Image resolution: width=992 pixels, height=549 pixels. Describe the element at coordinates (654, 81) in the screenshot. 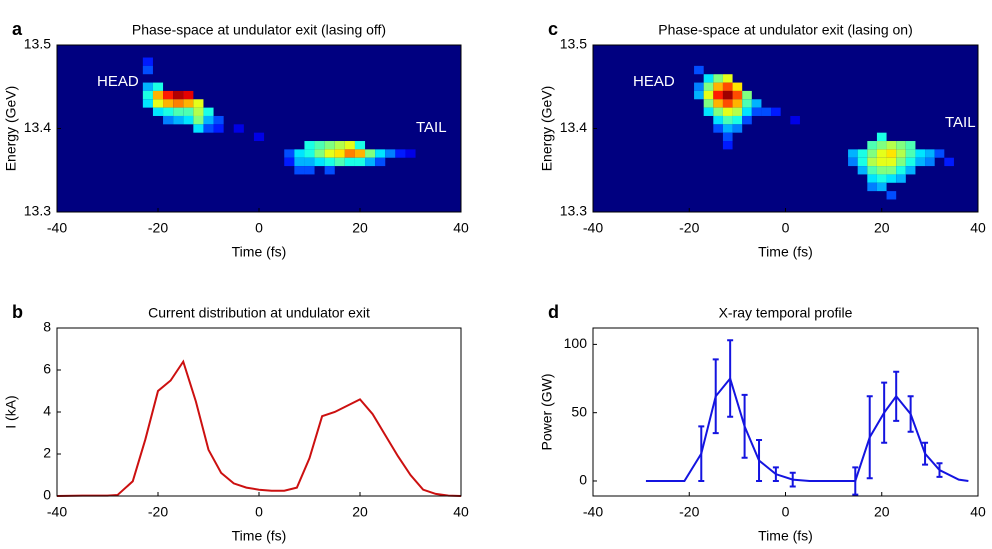

I see `annotation: HEAD` at that location.